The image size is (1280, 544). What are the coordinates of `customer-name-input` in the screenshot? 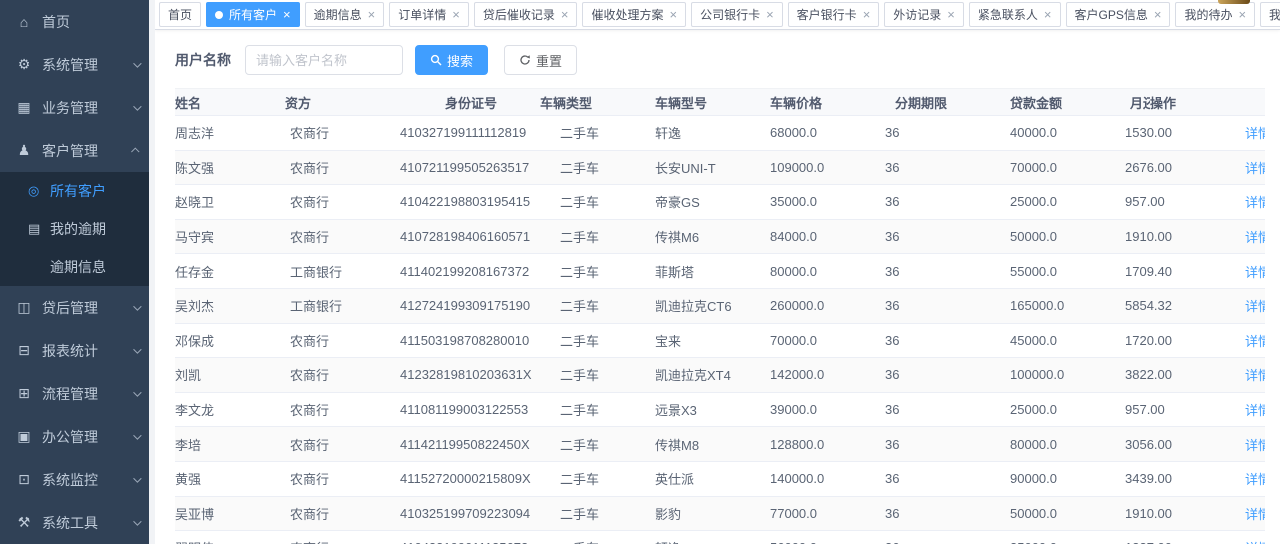 It's located at (324, 60).